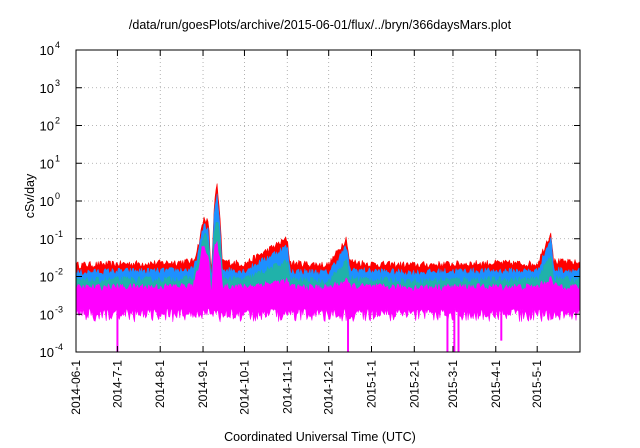  Describe the element at coordinates (76, 387) in the screenshot. I see `x-tick-label: 2014-06-1` at that location.